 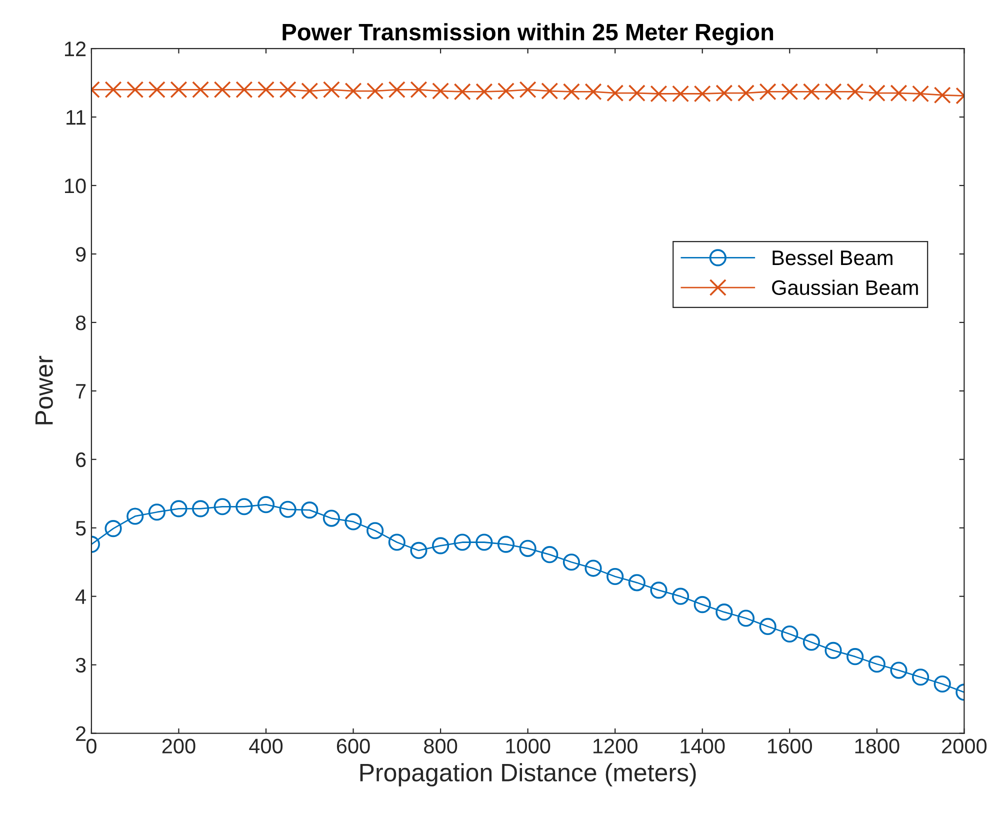 I want to click on legend-label: Gaussian Beam, so click(x=845, y=288).